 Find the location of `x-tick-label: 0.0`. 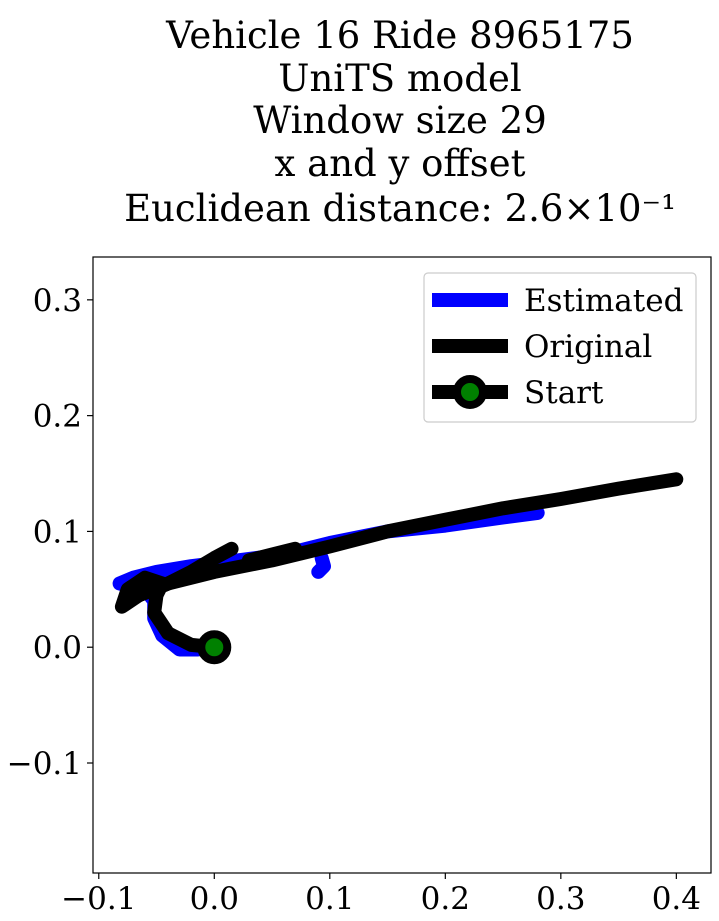

x-tick-label: 0.0 is located at coordinates (214, 899).